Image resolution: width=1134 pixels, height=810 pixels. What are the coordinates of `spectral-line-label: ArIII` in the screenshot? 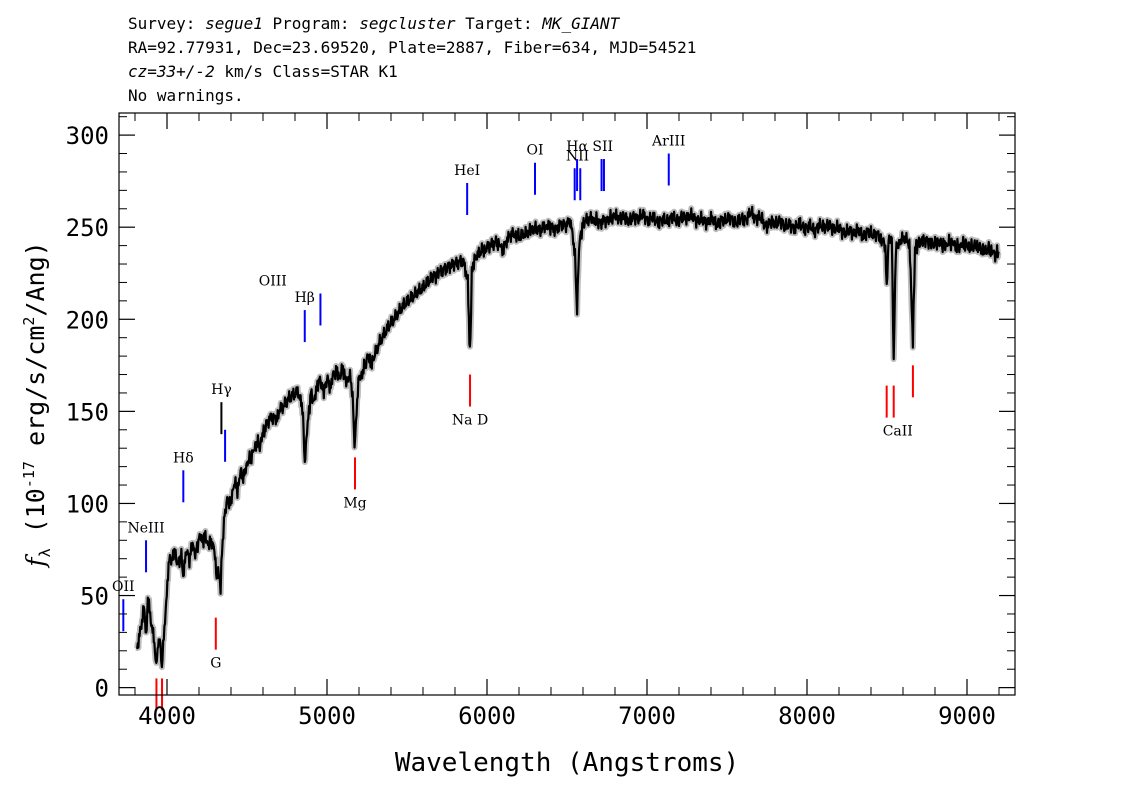 It's located at (668, 142).